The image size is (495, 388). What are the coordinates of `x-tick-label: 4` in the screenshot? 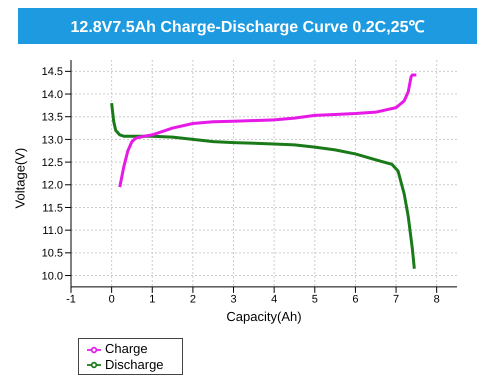 It's located at (274, 300).